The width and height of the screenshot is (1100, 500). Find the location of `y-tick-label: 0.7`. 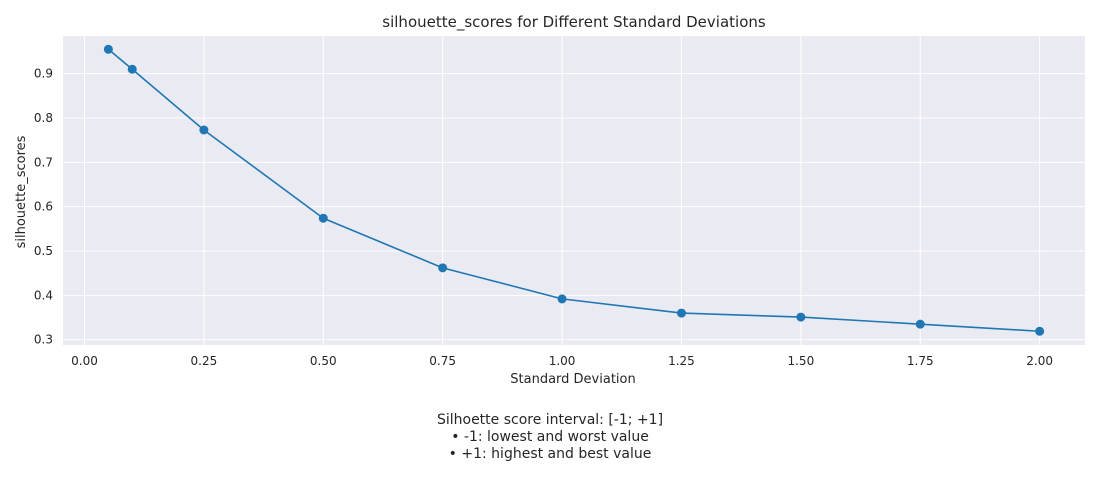

y-tick-label: 0.7 is located at coordinates (43, 162).